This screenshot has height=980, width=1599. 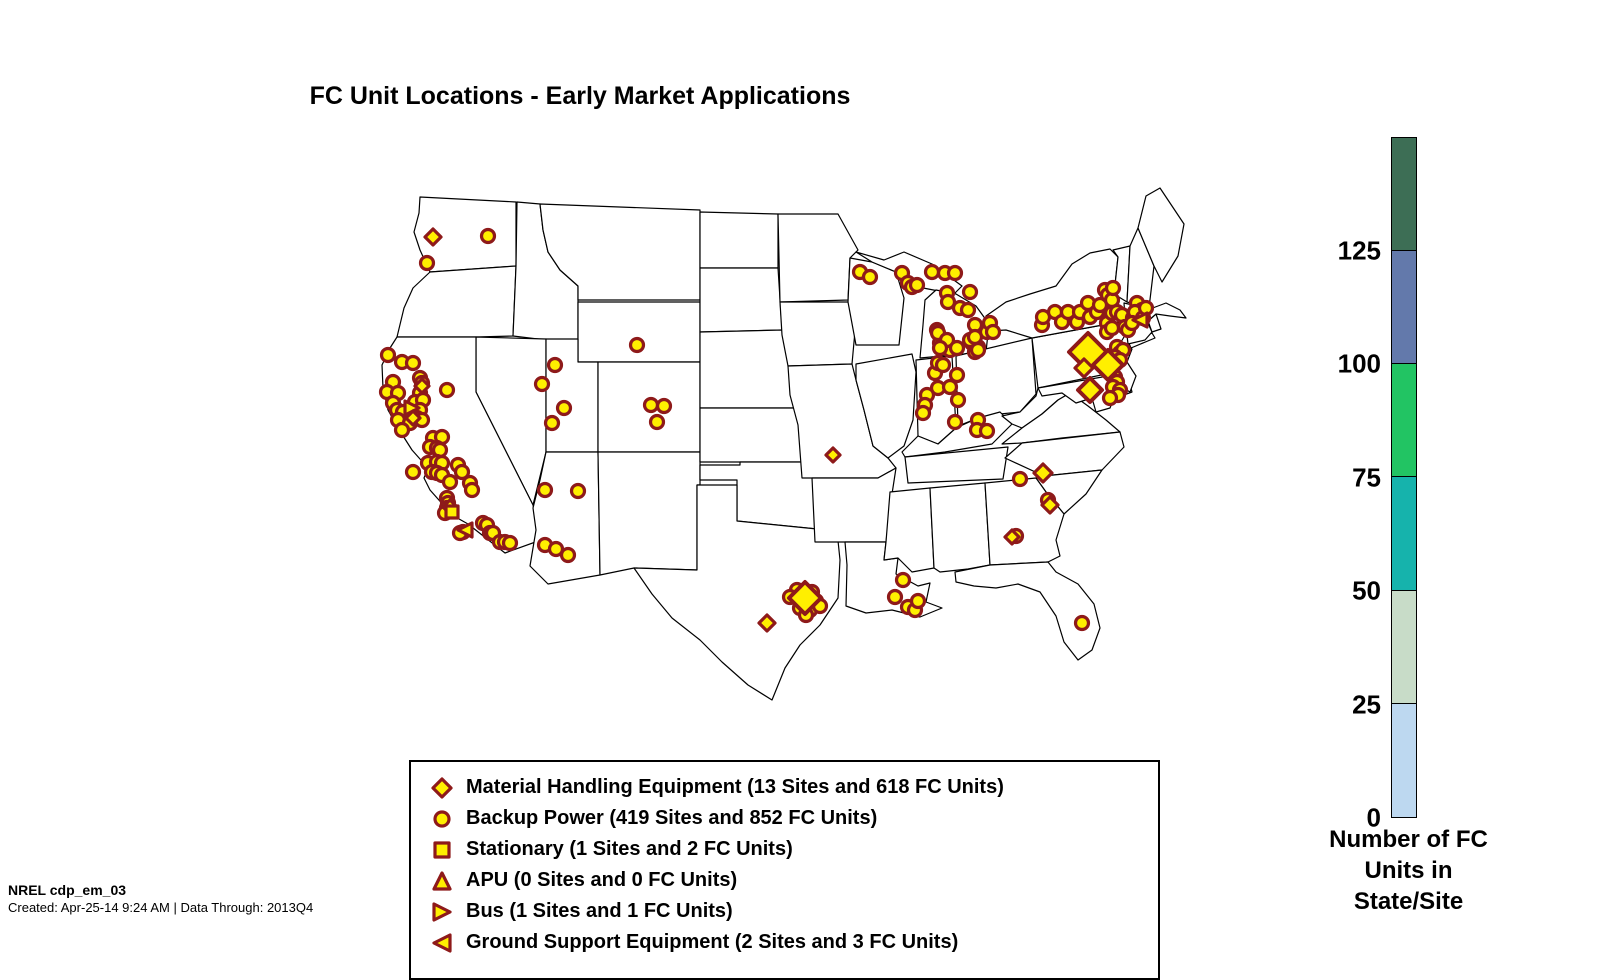 What do you see at coordinates (751, 435) in the screenshot?
I see `state-KS` at bounding box center [751, 435].